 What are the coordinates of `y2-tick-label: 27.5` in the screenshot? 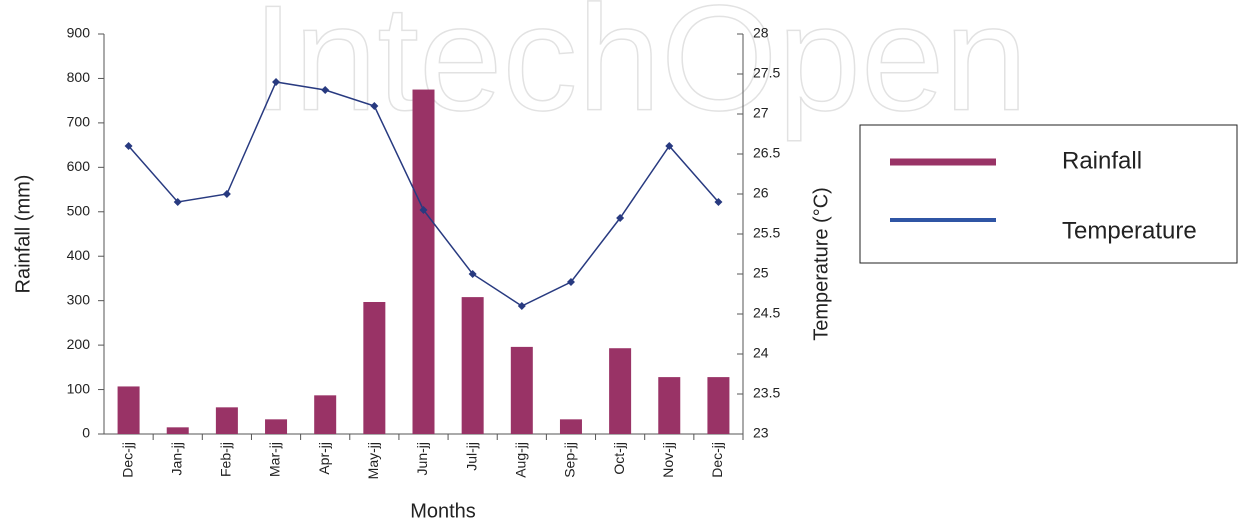 It's located at (766, 73).